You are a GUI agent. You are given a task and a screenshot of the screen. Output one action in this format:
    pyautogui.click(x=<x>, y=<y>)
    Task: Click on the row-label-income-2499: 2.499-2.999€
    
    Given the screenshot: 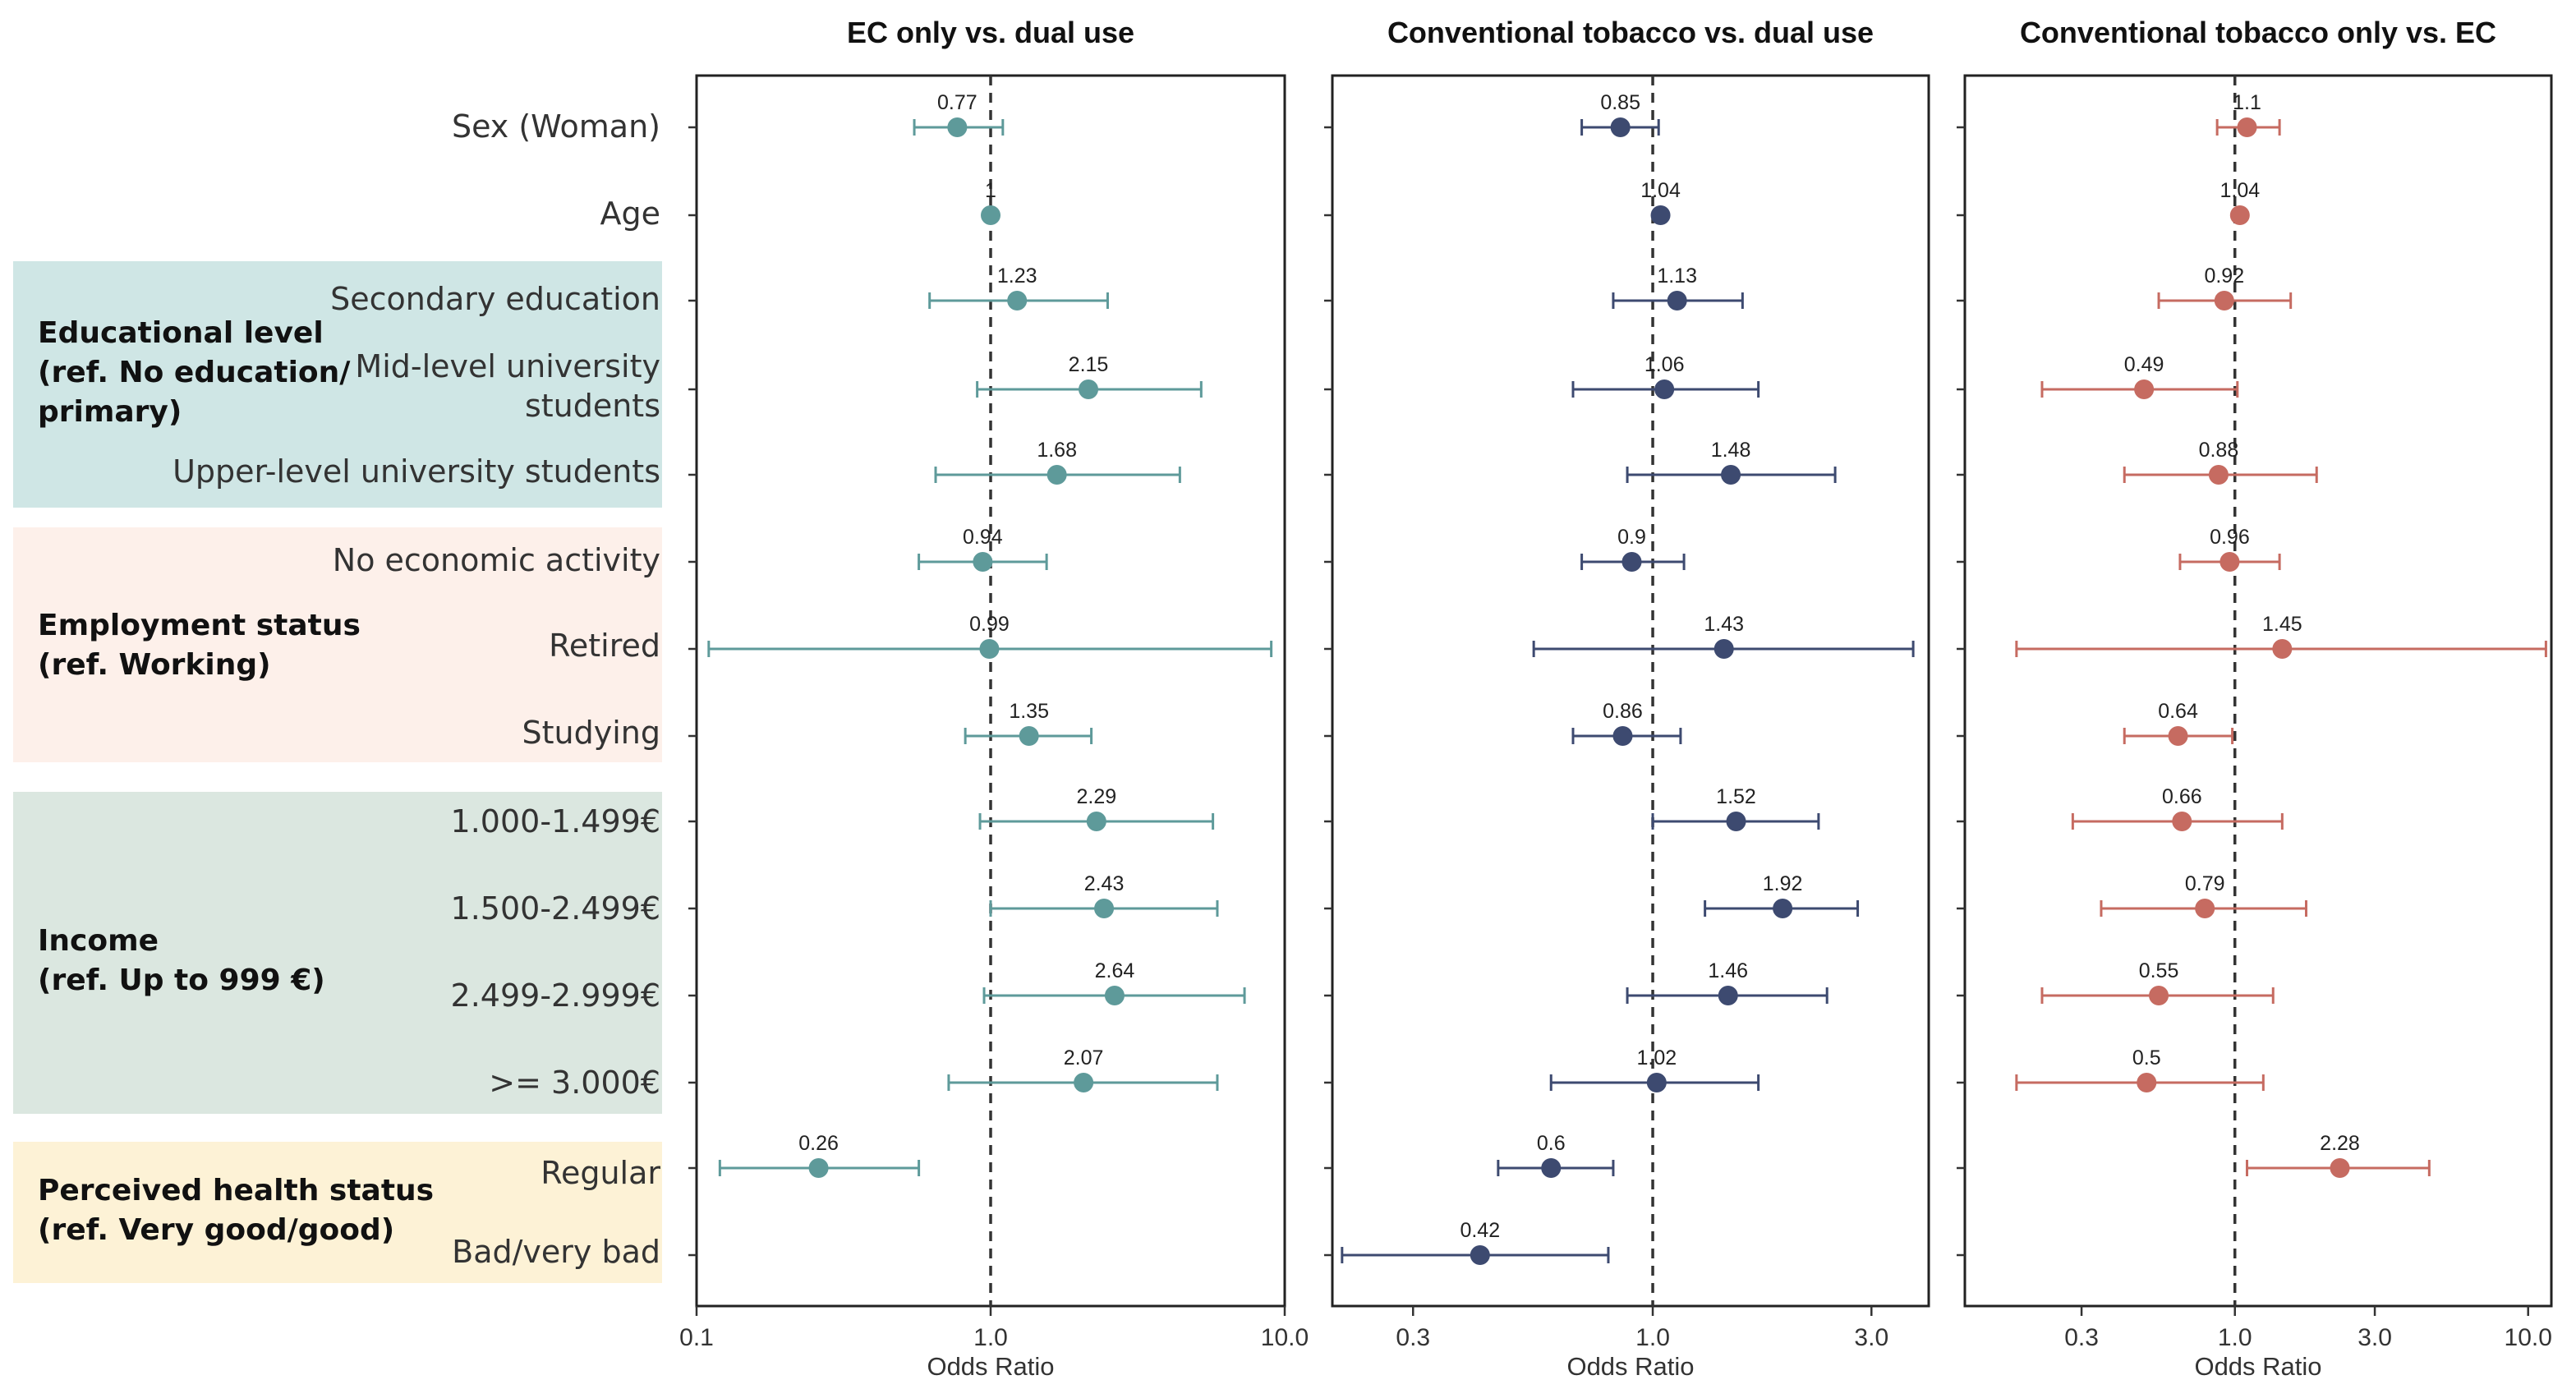 What is the action you would take?
    pyautogui.click(x=555, y=996)
    